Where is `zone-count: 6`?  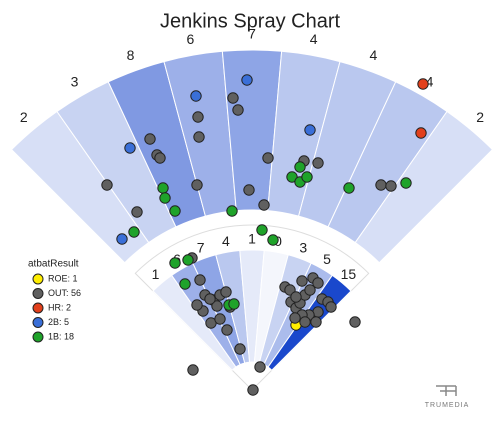 zone-count: 6 is located at coordinates (190, 39).